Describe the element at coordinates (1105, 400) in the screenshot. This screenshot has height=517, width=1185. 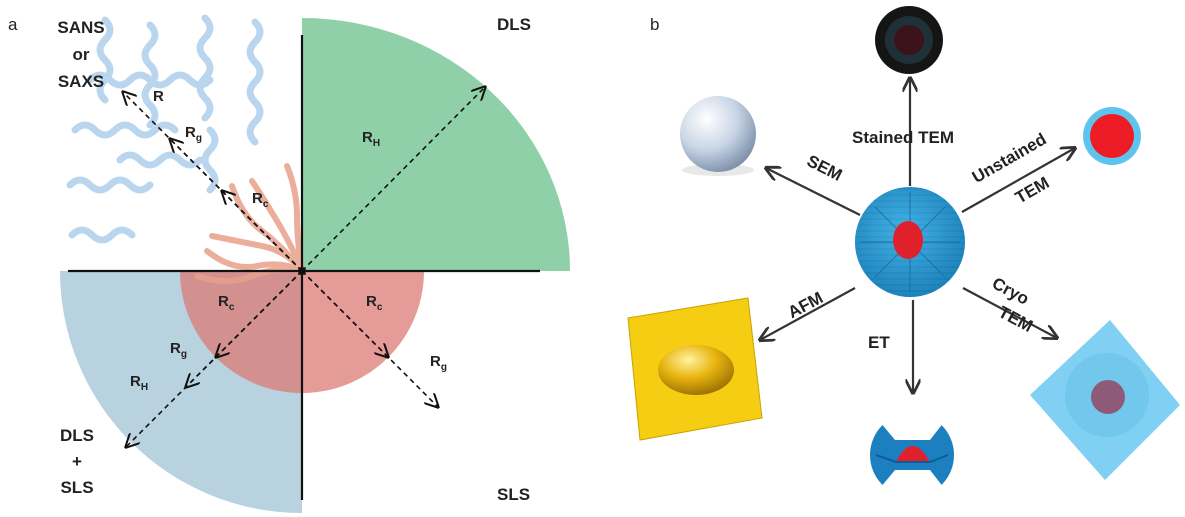
I see `cryo-tem-image` at that location.